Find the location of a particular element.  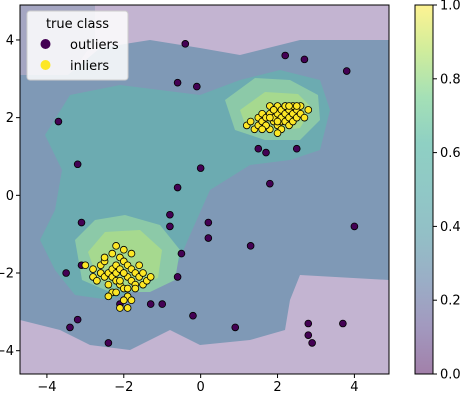

legend: true class outliers inliers is located at coordinates (77, 45).